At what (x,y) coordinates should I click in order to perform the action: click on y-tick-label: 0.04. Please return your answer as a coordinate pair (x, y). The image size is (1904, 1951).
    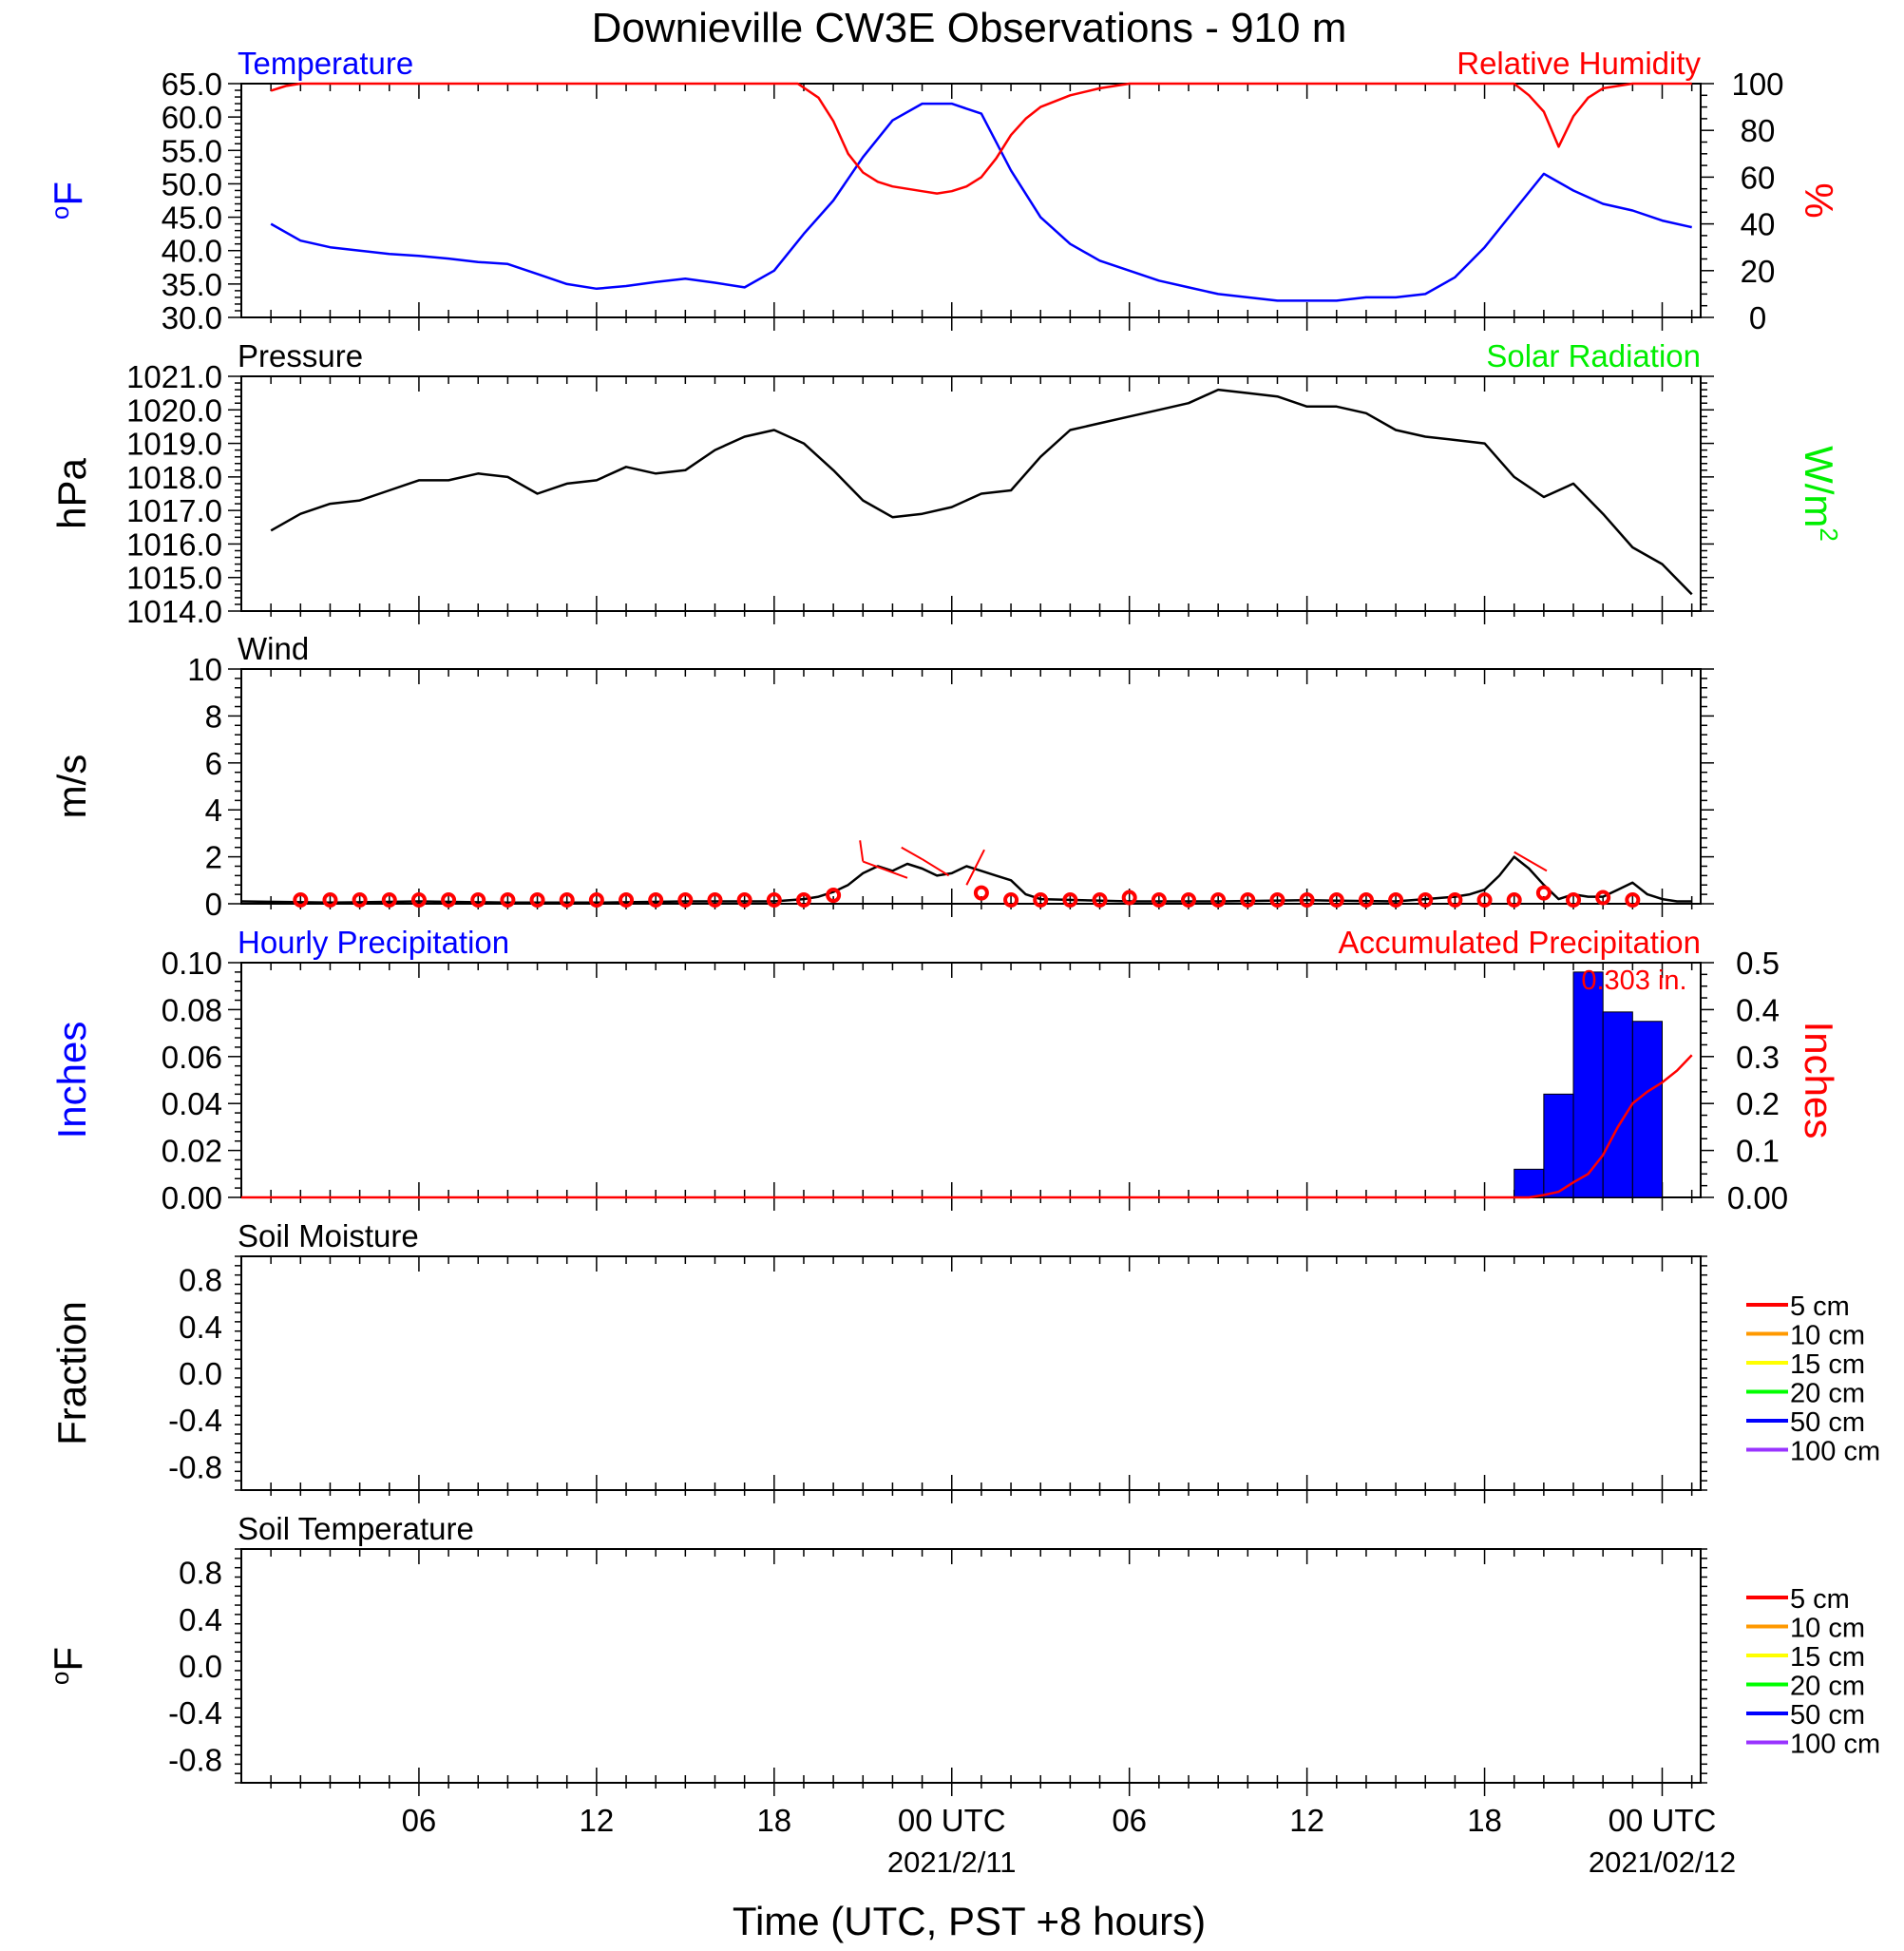
    Looking at the image, I should click on (192, 1103).